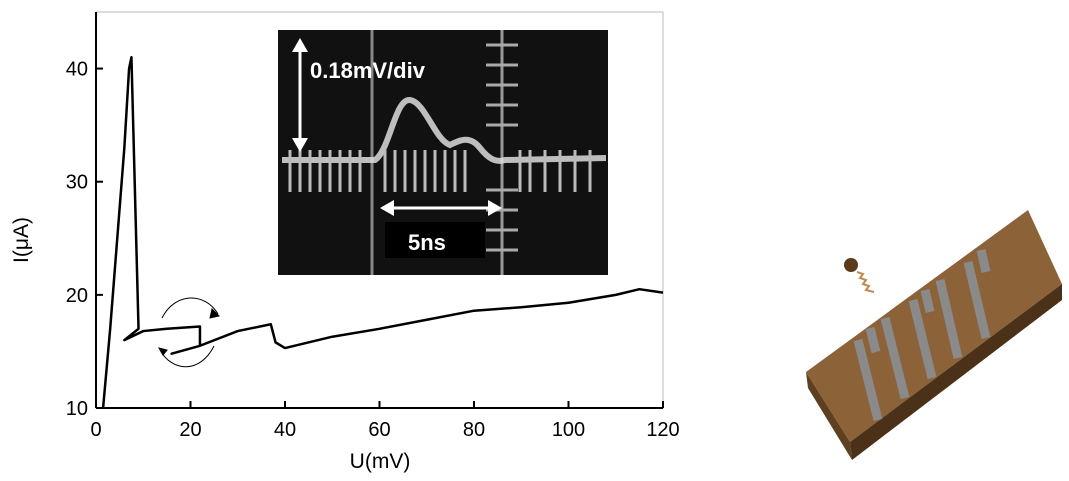  What do you see at coordinates (444, 130) in the screenshot?
I see `inset-trace` at bounding box center [444, 130].